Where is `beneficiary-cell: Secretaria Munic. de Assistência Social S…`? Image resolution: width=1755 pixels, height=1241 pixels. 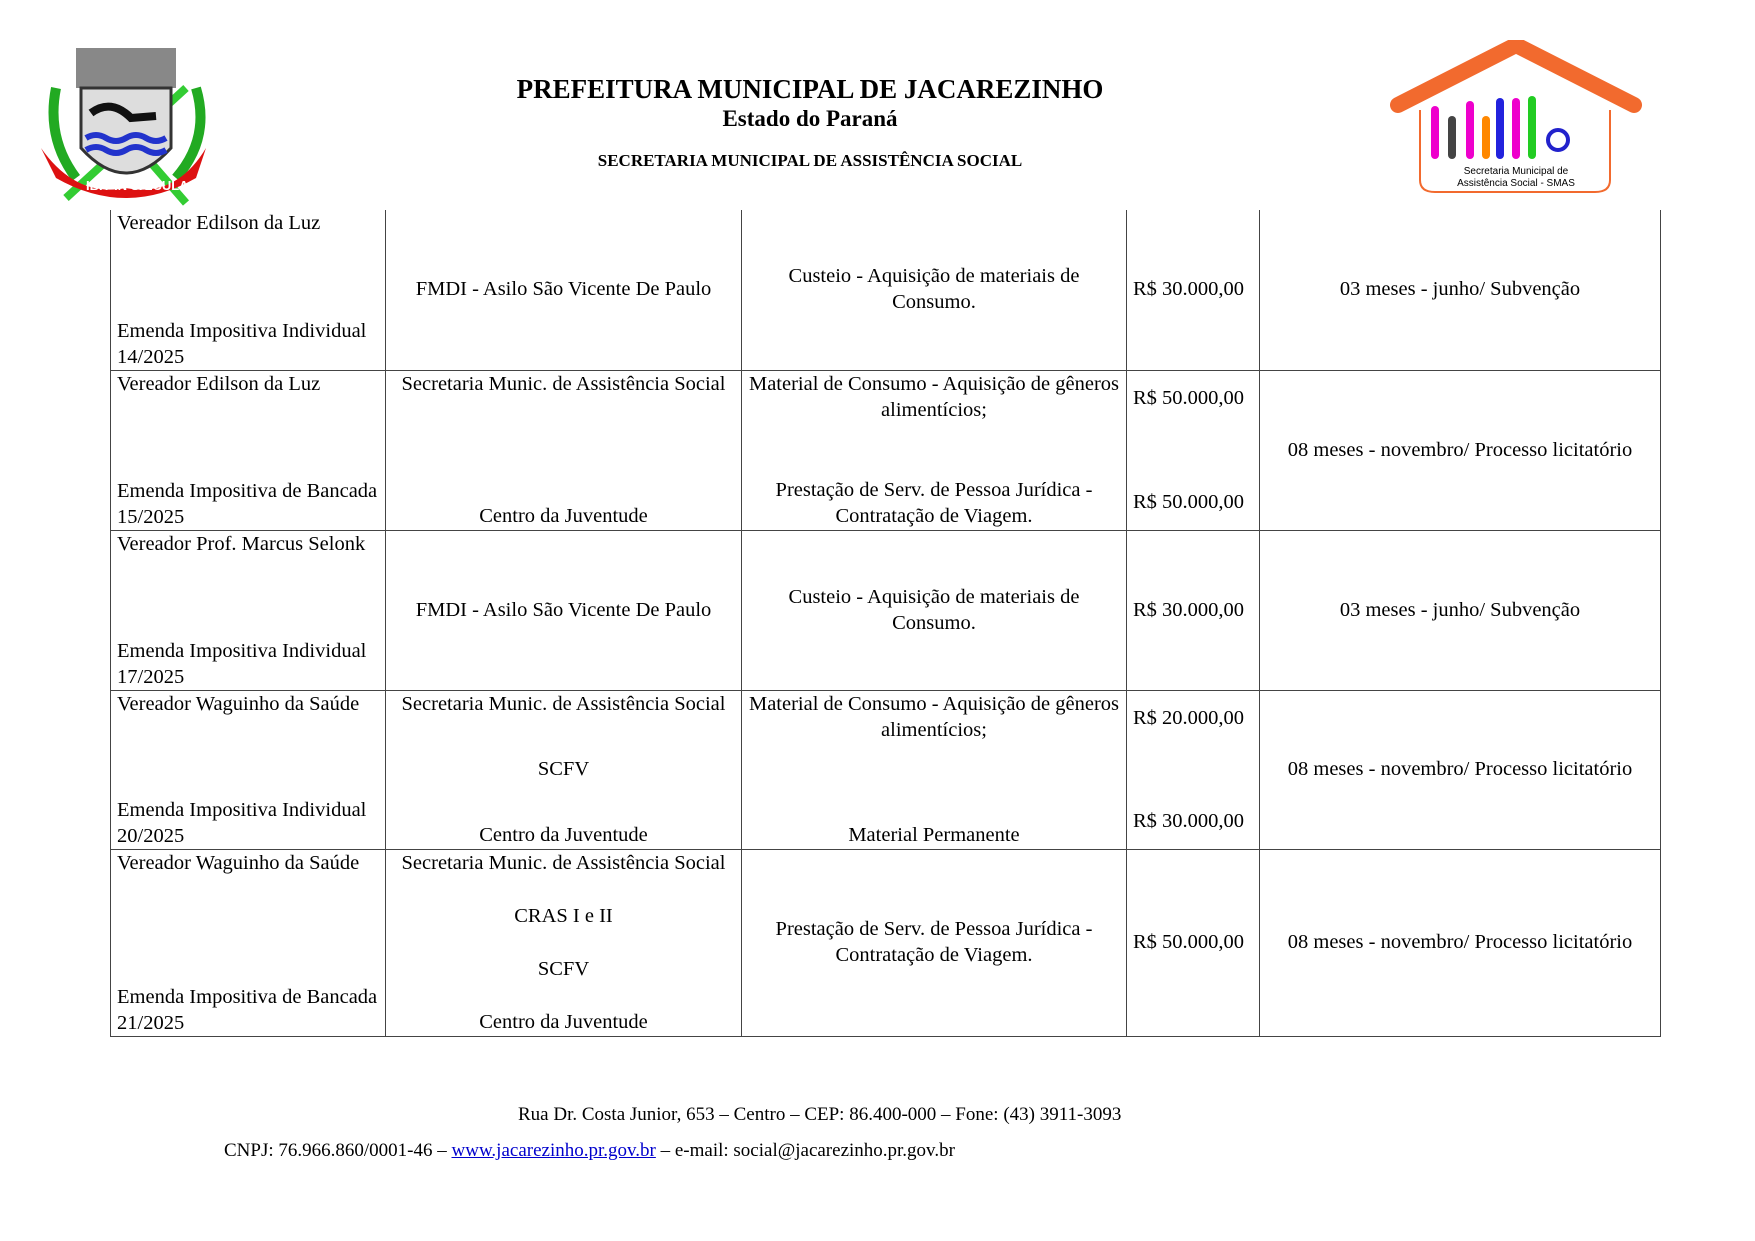
beneficiary-cell: Secretaria Munic. de Assistência Social S… is located at coordinates (563, 769).